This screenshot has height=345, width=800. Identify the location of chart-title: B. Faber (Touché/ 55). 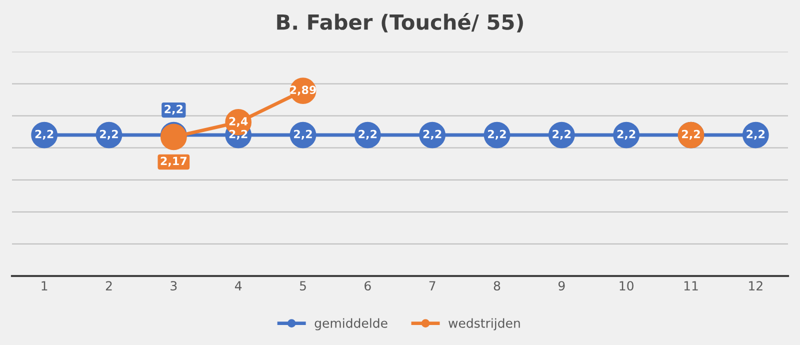
(400, 22).